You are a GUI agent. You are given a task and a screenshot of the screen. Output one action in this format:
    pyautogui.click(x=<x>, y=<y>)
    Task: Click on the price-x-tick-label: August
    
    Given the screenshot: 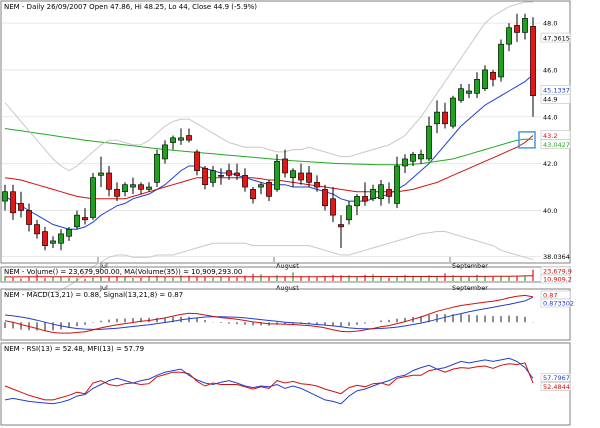 What is the action you would take?
    pyautogui.click(x=287, y=266)
    